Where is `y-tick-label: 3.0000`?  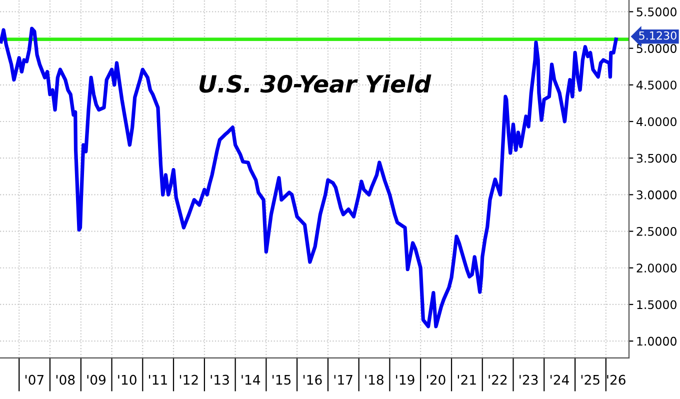 y-tick-label: 3.0000 is located at coordinates (656, 195).